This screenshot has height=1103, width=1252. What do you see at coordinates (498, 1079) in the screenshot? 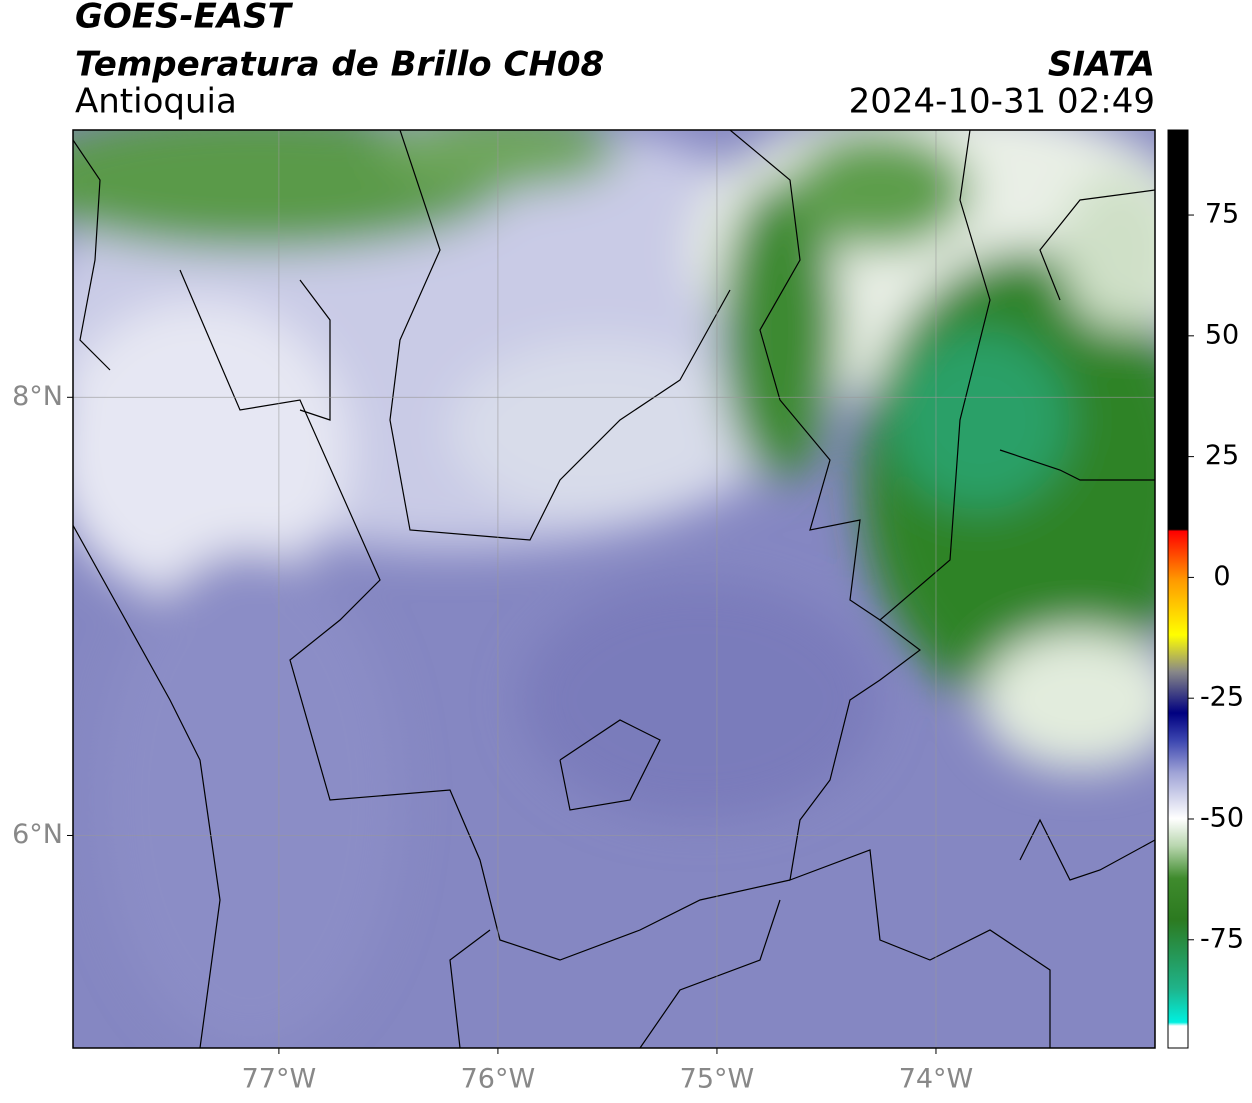
I see `x-tick-label: 76°W` at bounding box center [498, 1079].